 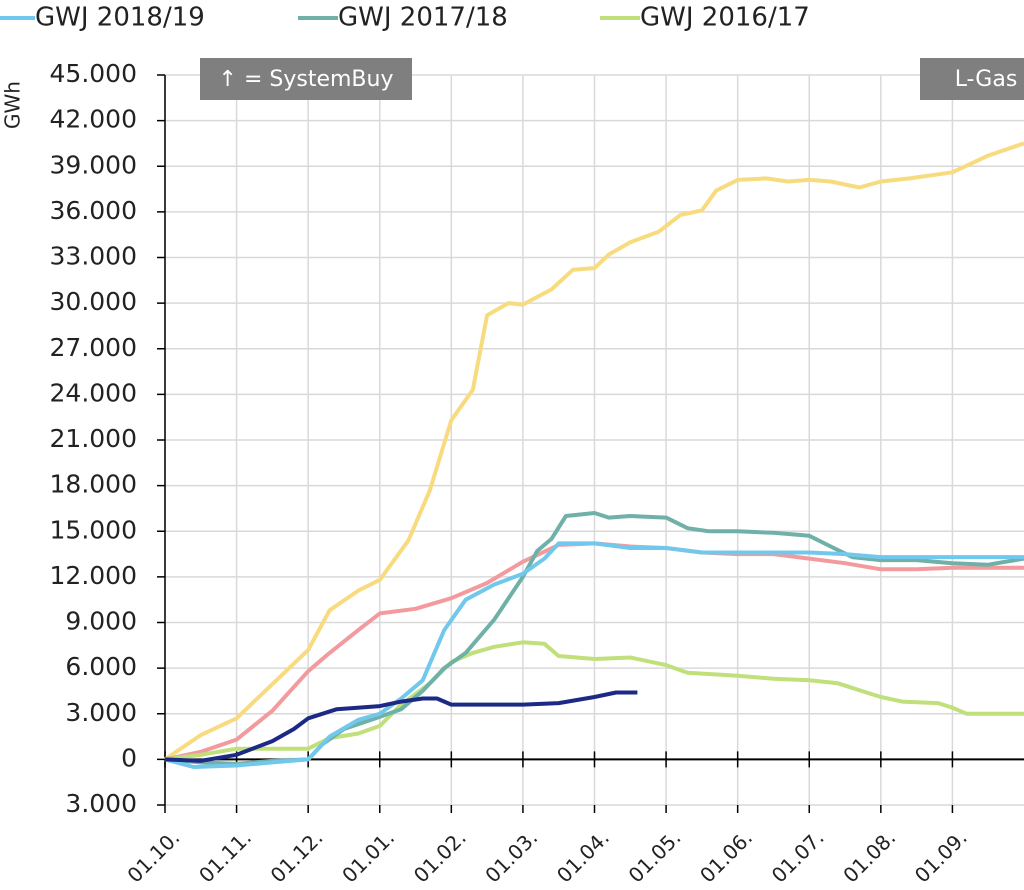 What do you see at coordinates (655, 855) in the screenshot?
I see `x-tick-label: 01.05.` at bounding box center [655, 855].